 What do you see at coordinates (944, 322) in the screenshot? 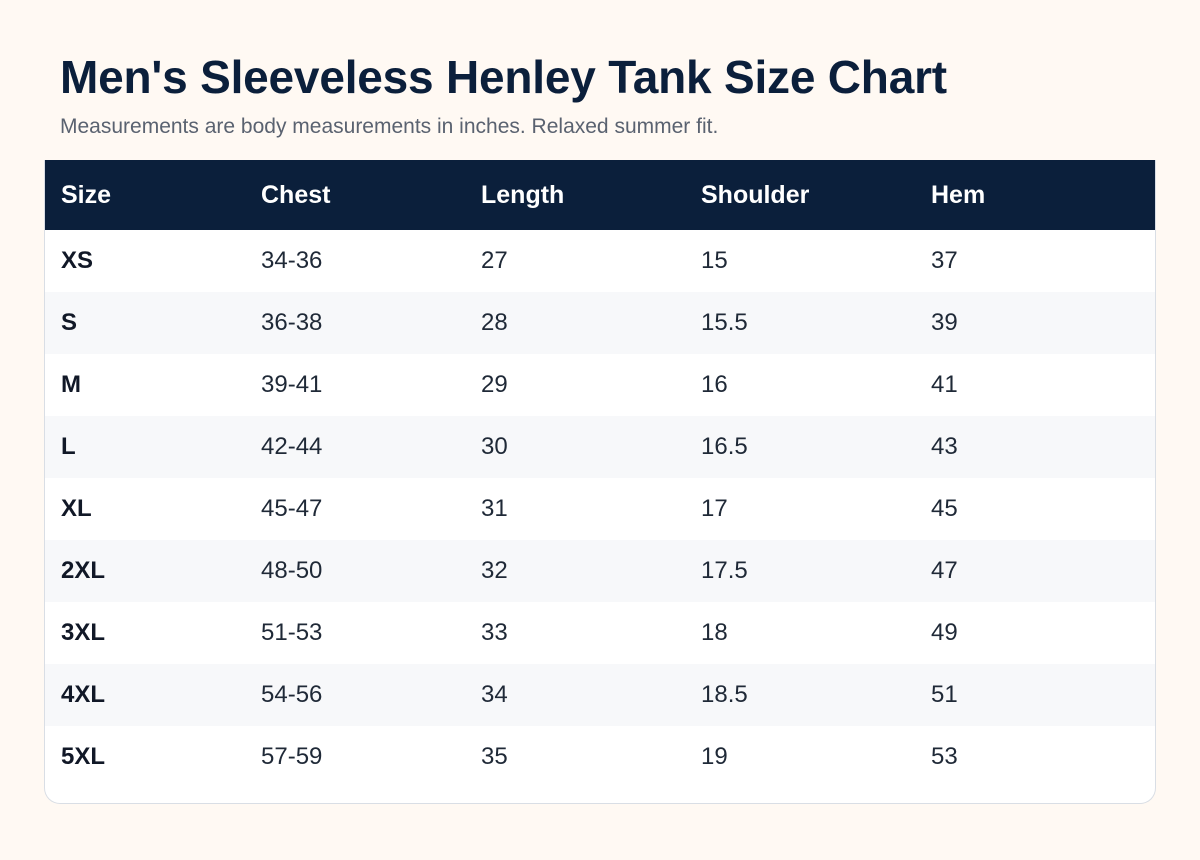
I see `hem-cell: 39` at bounding box center [944, 322].